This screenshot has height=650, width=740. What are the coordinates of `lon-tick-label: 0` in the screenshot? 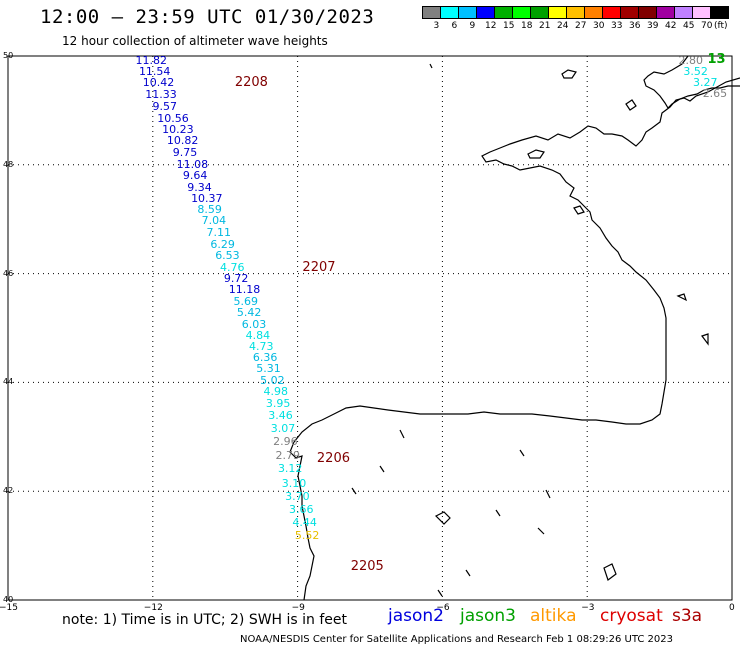 It's located at (732, 608).